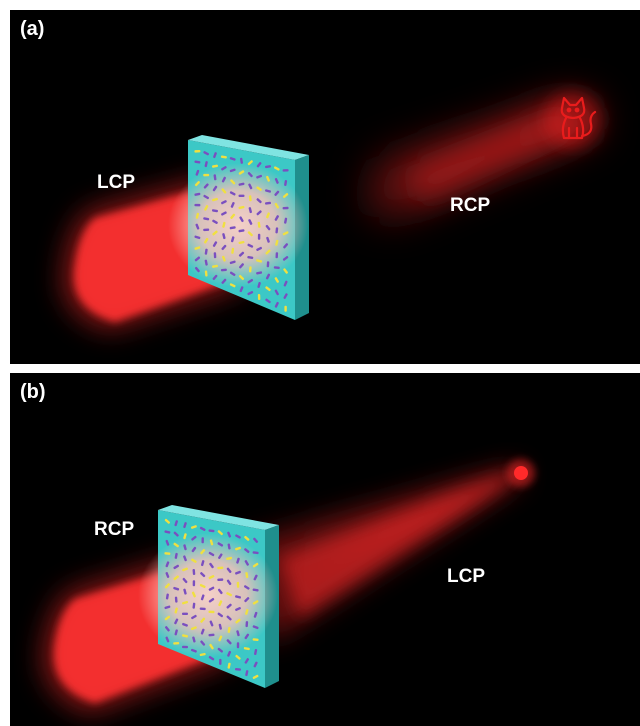  Describe the element at coordinates (114, 529) in the screenshot. I see `input-polarization-label-b: RCP` at that location.